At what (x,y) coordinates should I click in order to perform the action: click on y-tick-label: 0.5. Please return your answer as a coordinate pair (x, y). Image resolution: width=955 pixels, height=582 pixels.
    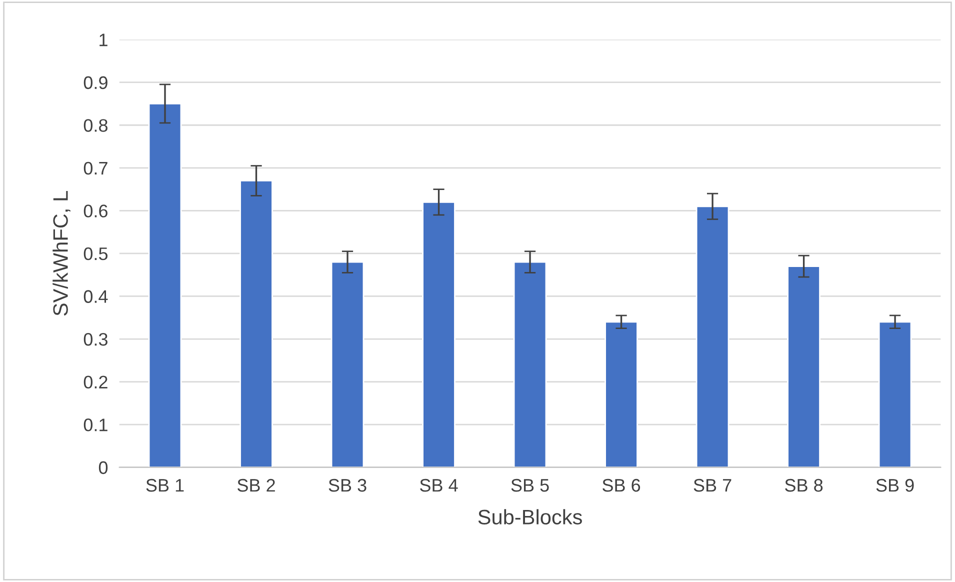
    Looking at the image, I should click on (96, 253).